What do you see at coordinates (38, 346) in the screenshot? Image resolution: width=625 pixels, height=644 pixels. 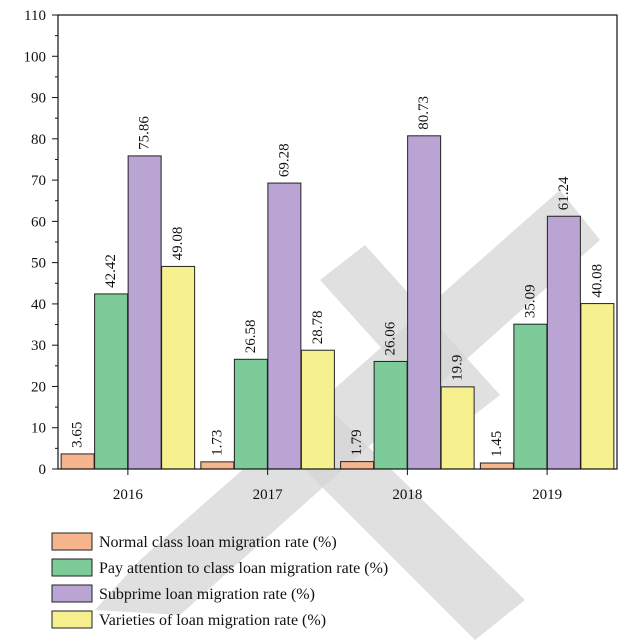 I see `y-tick-label-30: 30` at bounding box center [38, 346].